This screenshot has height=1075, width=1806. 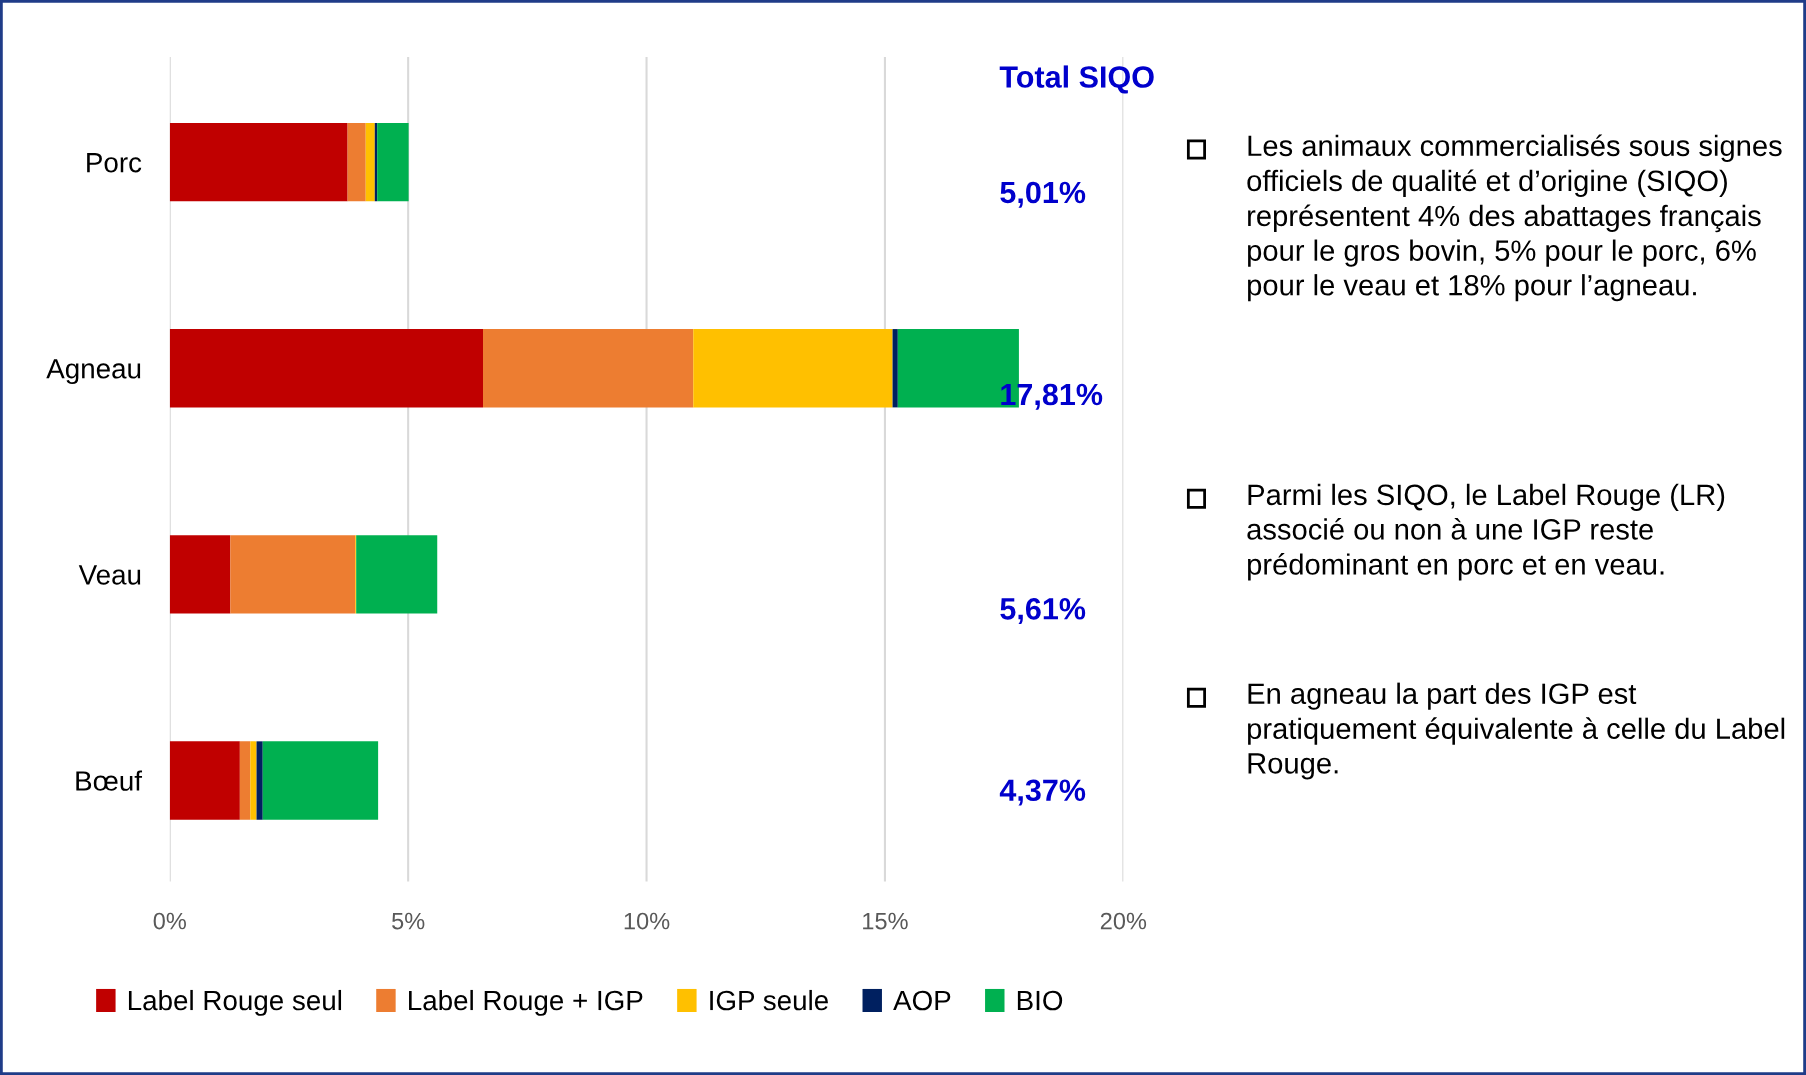 I want to click on y-tick-label: Veau, so click(x=109, y=575).